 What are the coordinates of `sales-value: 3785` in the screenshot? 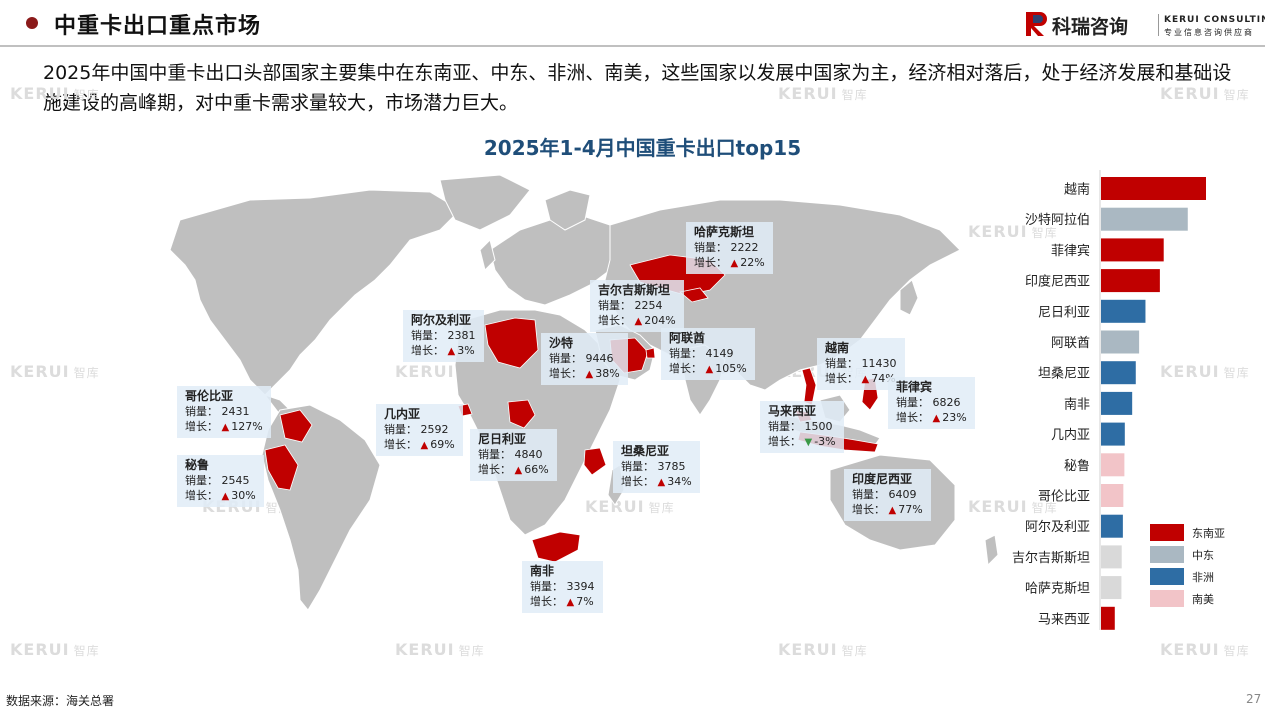 It's located at (671, 466).